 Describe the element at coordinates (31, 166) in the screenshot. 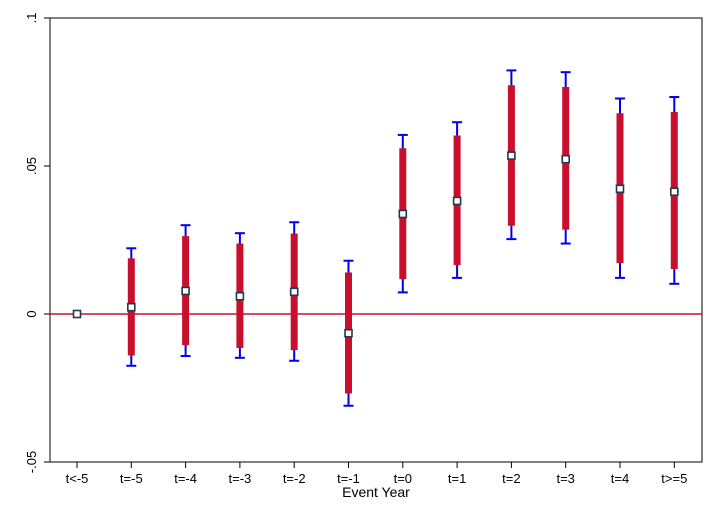

I see `y-tick-label: .05` at that location.